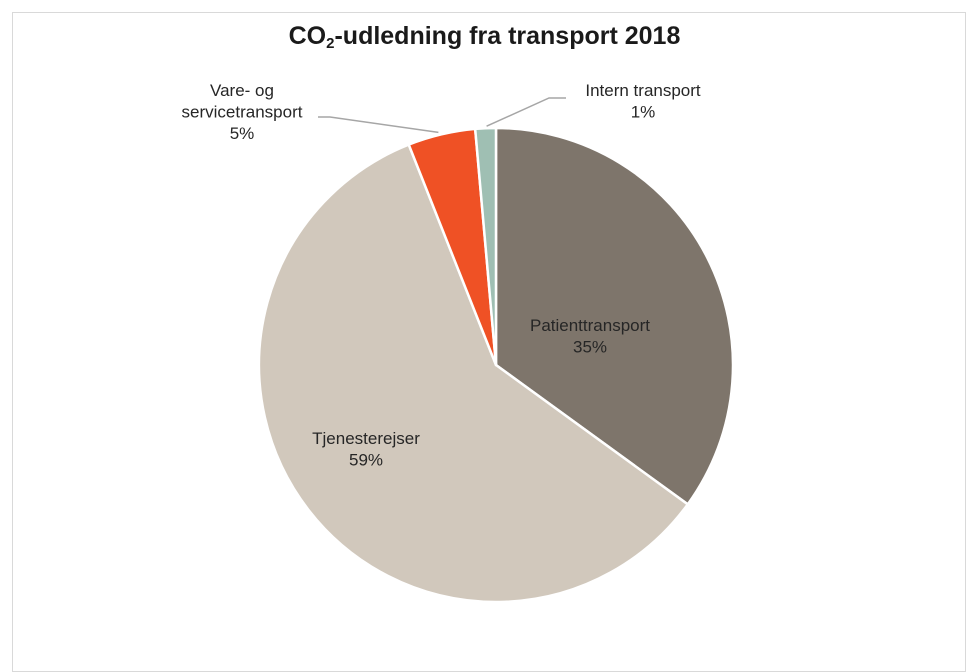 The width and height of the screenshot is (969, 672). Describe the element at coordinates (330, 43) in the screenshot. I see `chart-title-subscript: 2` at that location.